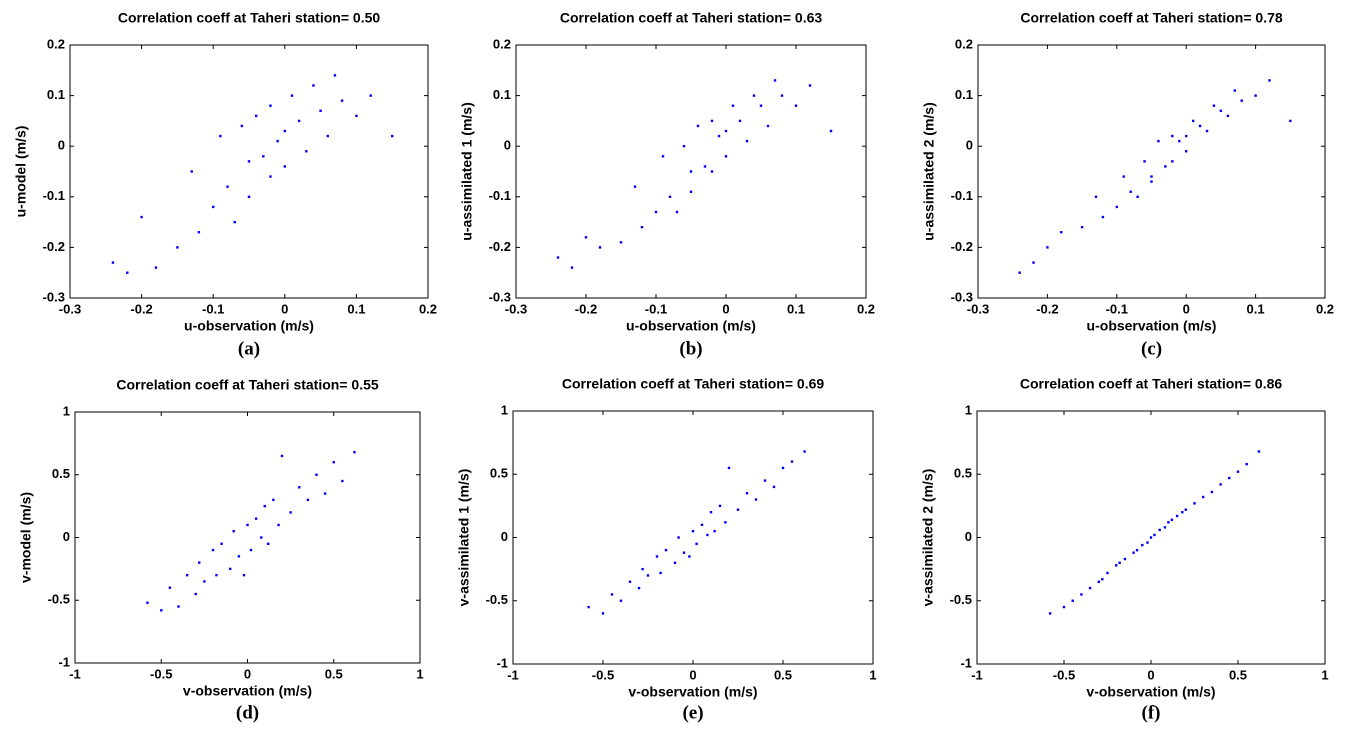  Describe the element at coordinates (26, 537) in the screenshot. I see `y-axis-label: v-model (m/s)` at that location.